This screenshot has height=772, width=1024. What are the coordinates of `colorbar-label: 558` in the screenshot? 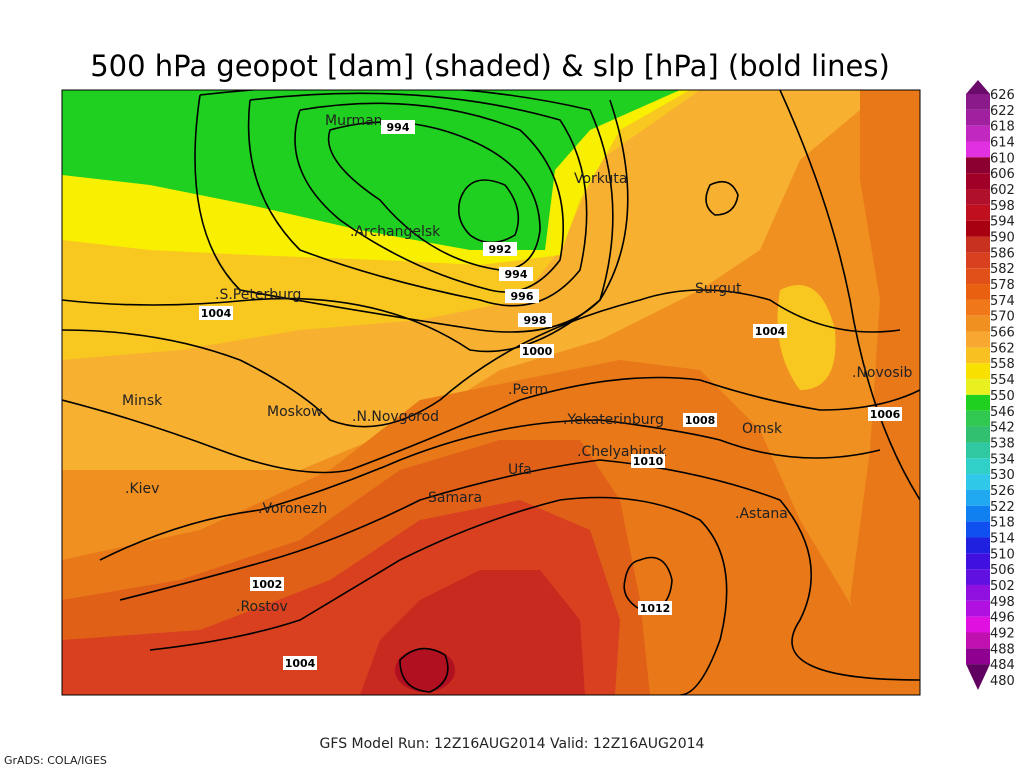 It's located at (1002, 364).